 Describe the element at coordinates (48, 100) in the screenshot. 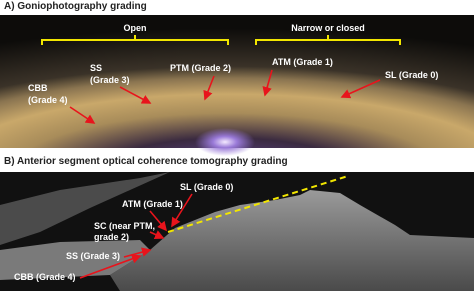

I see `label: (Grade 4)` at that location.